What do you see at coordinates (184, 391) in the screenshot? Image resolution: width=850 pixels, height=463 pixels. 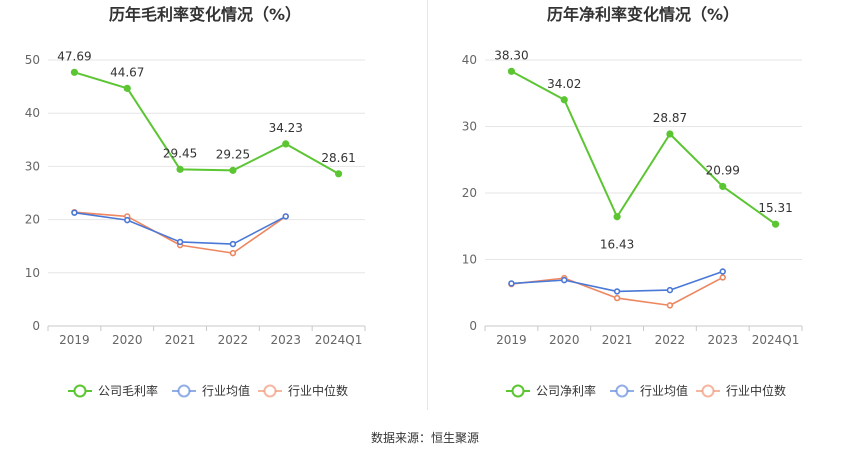 I see `chart1-legend-2-marker` at bounding box center [184, 391].